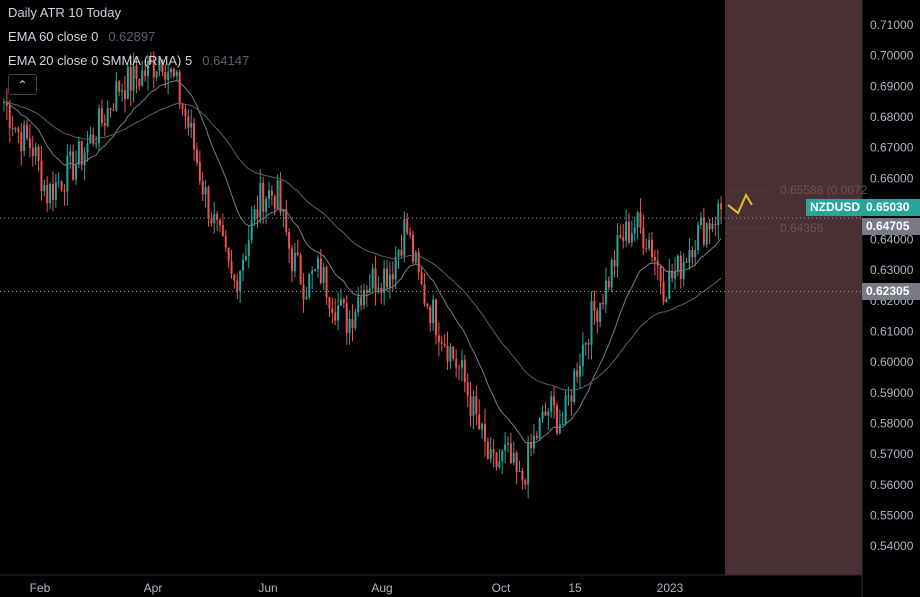 The height and width of the screenshot is (597, 920). I want to click on collapse-legend-button: ⌃, so click(22, 84).